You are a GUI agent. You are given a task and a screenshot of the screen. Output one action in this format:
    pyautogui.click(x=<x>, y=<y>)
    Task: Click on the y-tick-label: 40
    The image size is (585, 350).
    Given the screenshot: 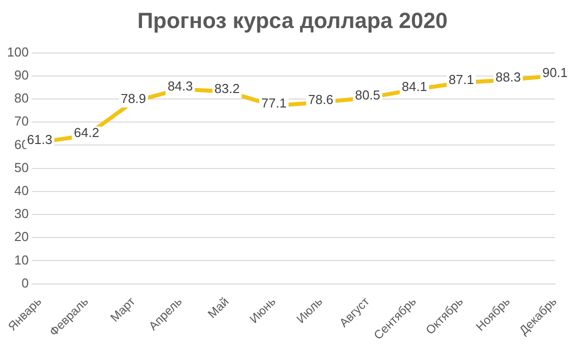 What is the action you would take?
    pyautogui.click(x=21, y=190)
    